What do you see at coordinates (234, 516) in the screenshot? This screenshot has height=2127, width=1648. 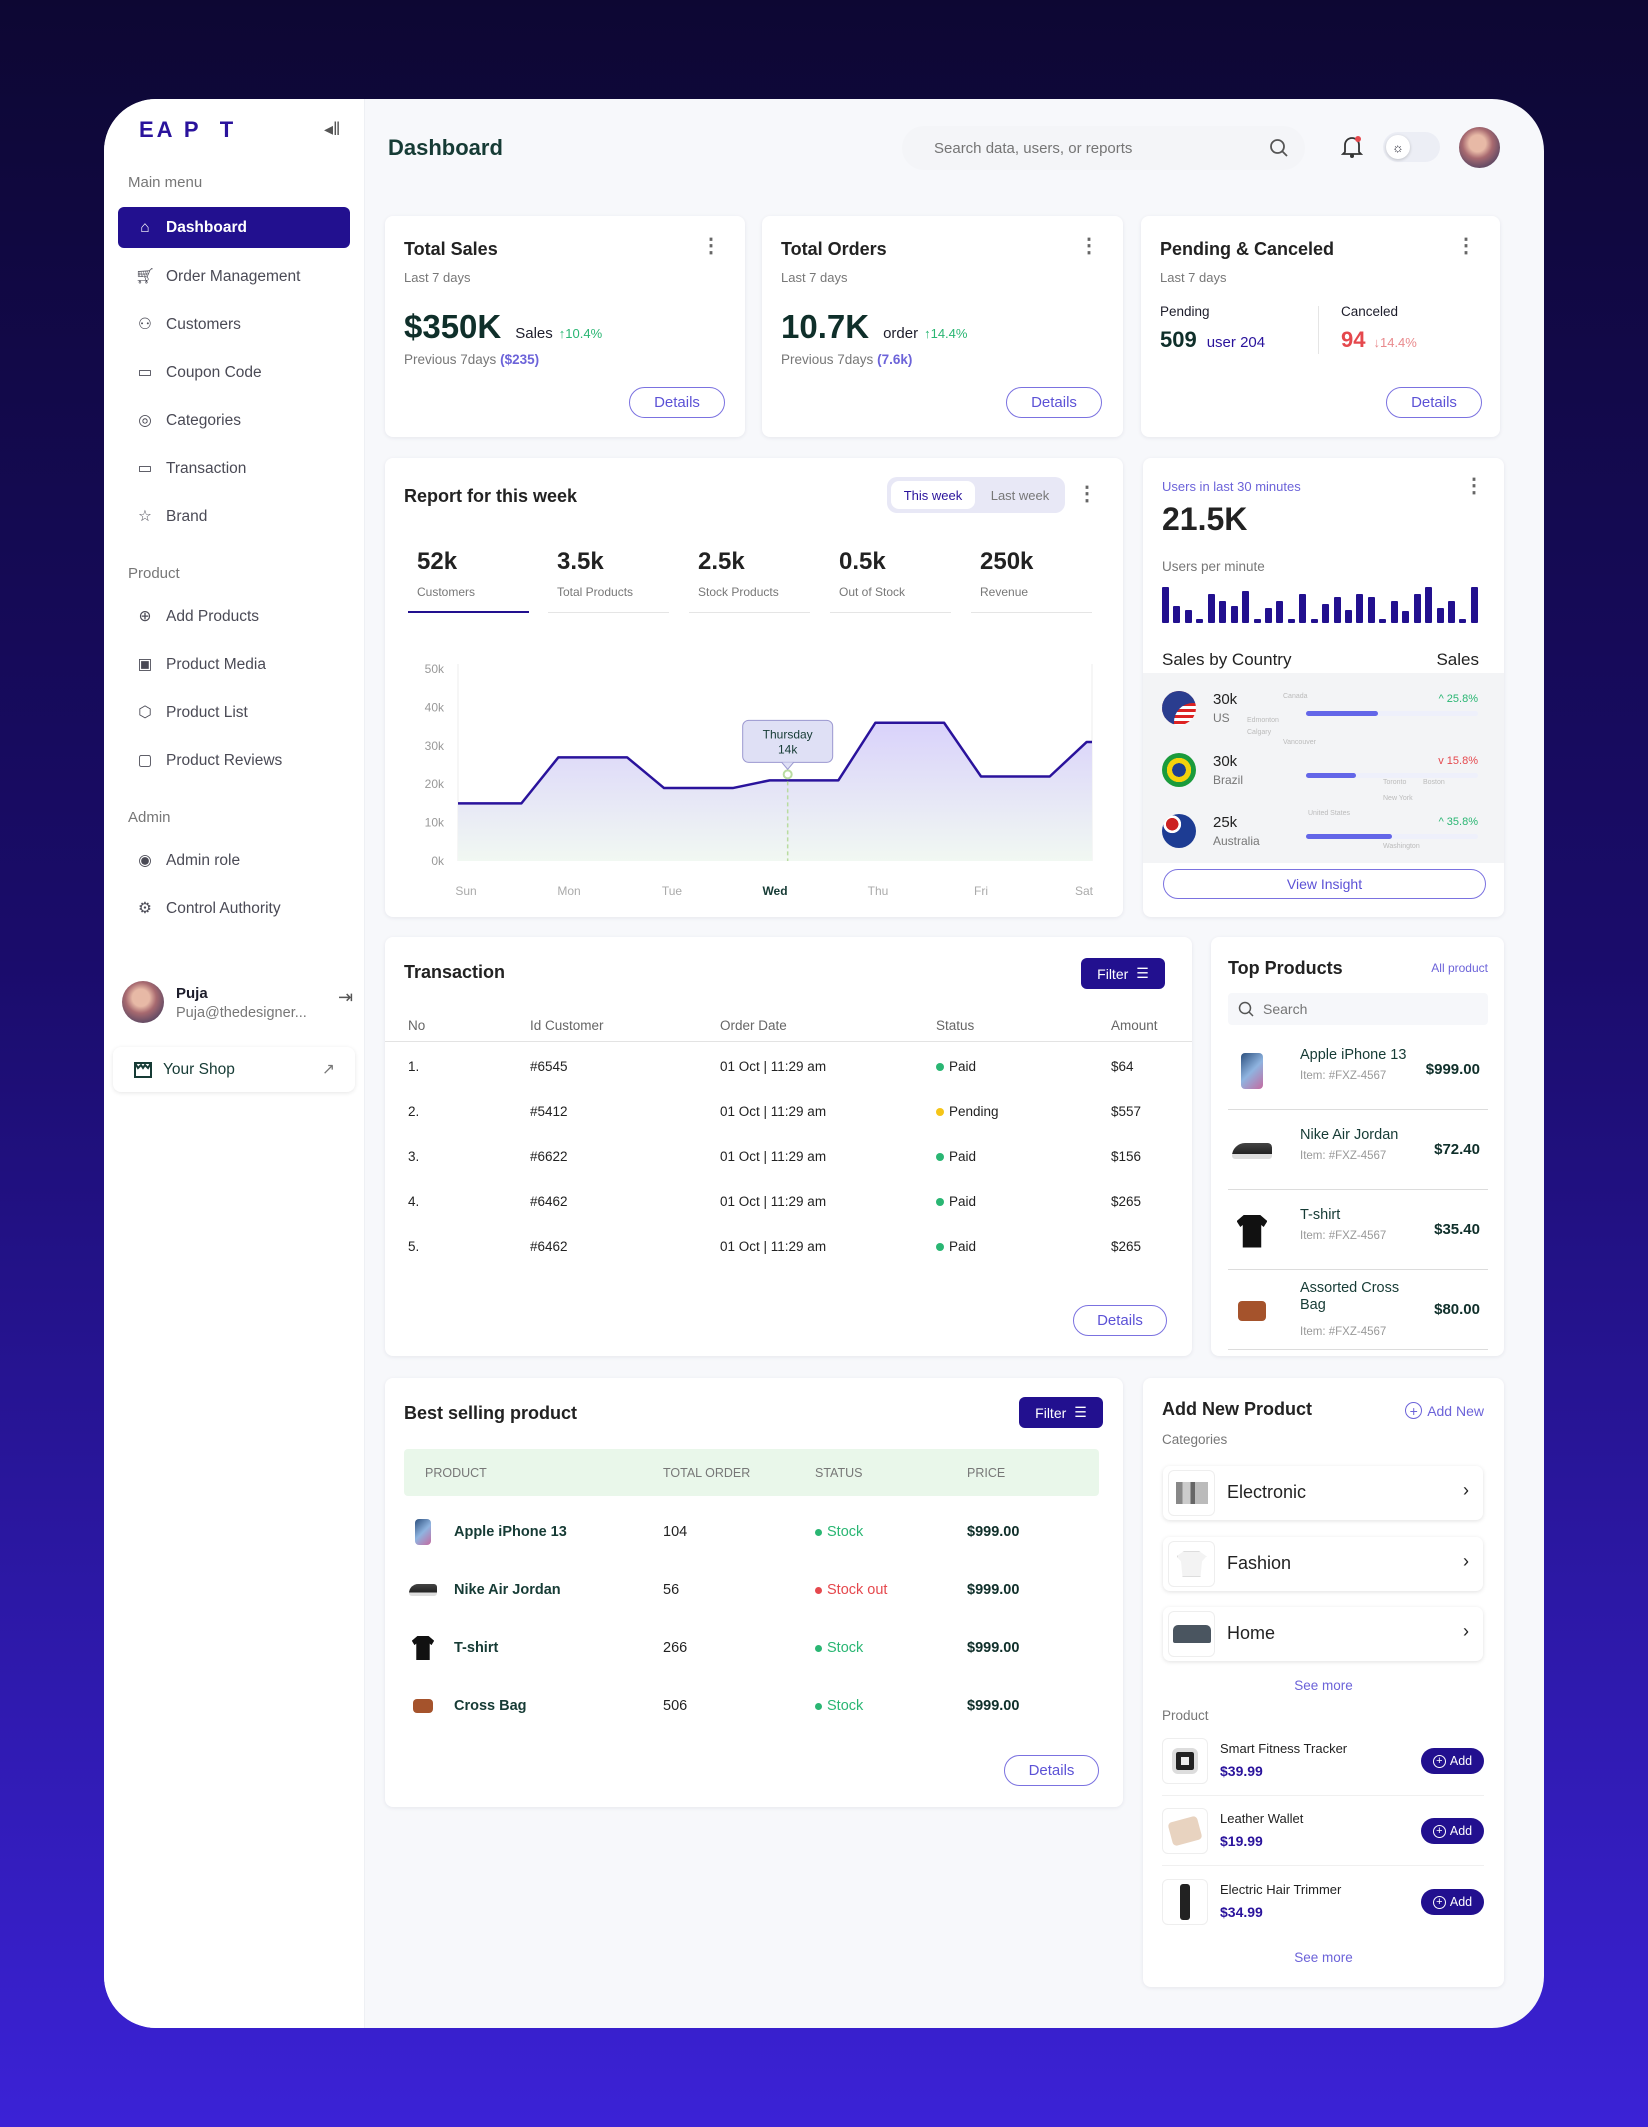 I see `sidebar-item-brand: ☆ Brand` at bounding box center [234, 516].